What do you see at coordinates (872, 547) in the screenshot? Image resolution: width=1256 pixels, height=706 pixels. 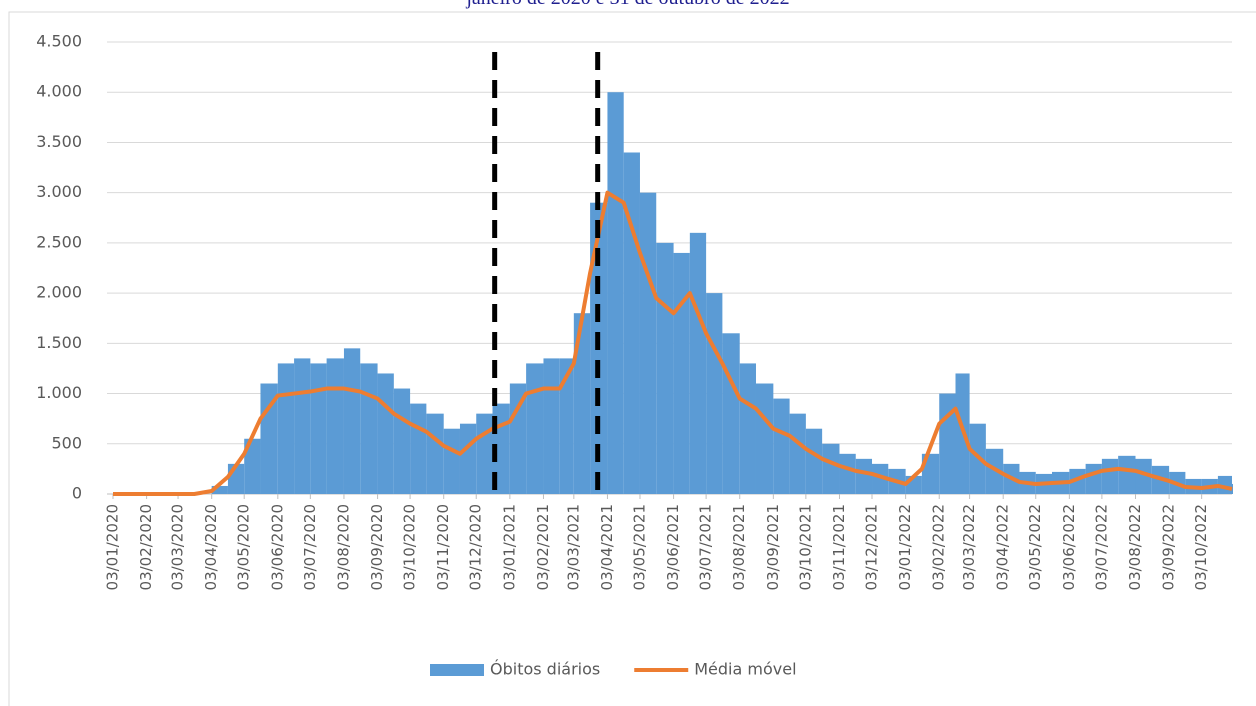 I see `x-tick-label: 03/12/2021` at bounding box center [872, 547].